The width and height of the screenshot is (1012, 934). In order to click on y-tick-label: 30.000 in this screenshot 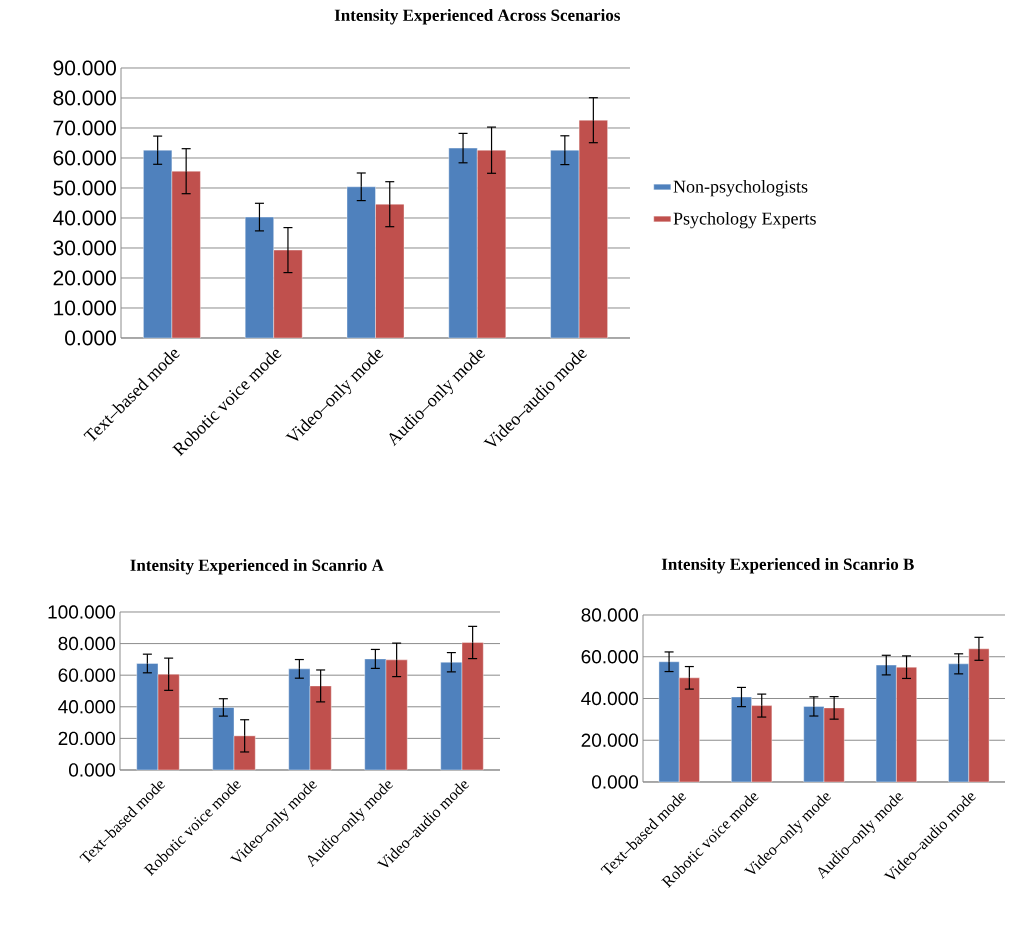, I will do `click(84, 248)`.